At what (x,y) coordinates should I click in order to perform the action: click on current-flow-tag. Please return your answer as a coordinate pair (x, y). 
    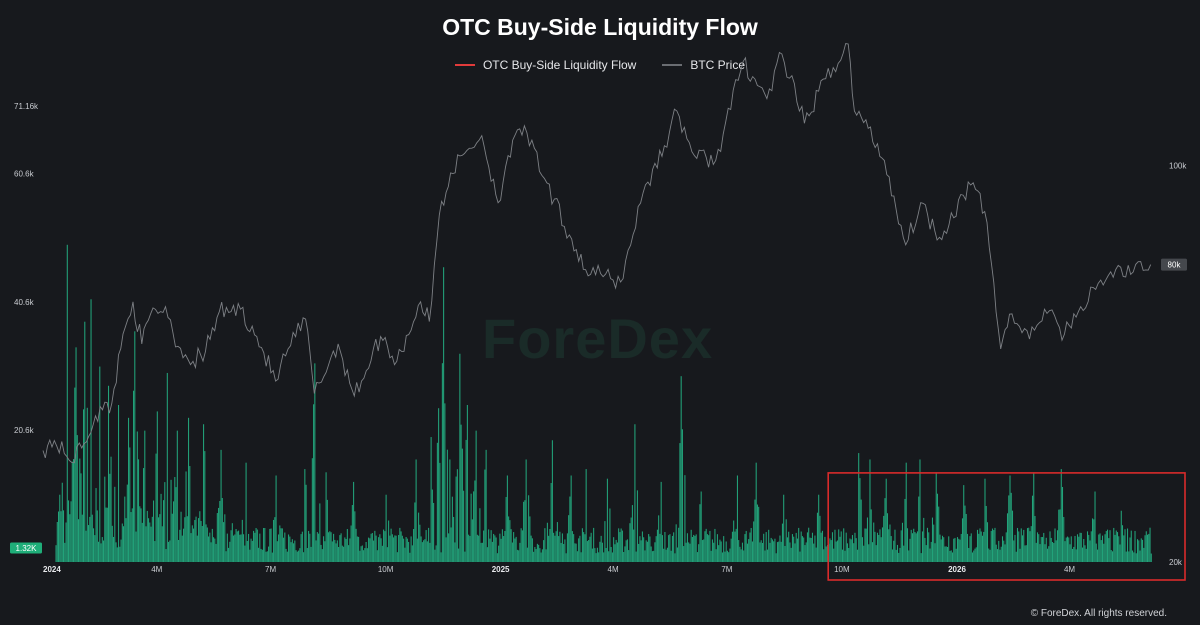
    Looking at the image, I should click on (26, 548).